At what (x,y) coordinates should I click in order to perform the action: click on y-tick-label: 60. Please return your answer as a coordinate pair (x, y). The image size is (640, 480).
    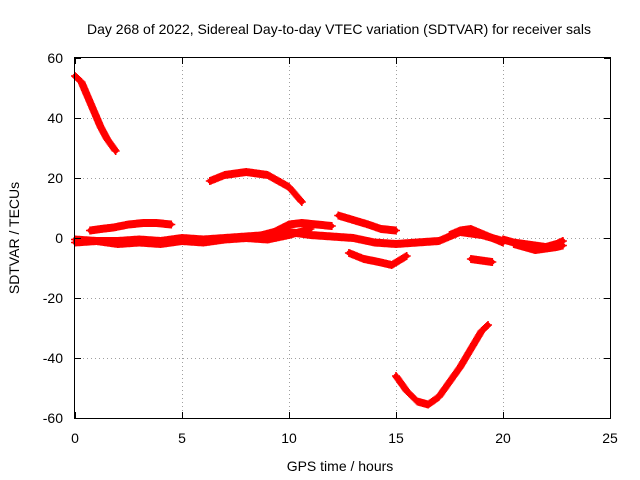
    Looking at the image, I should click on (55, 58).